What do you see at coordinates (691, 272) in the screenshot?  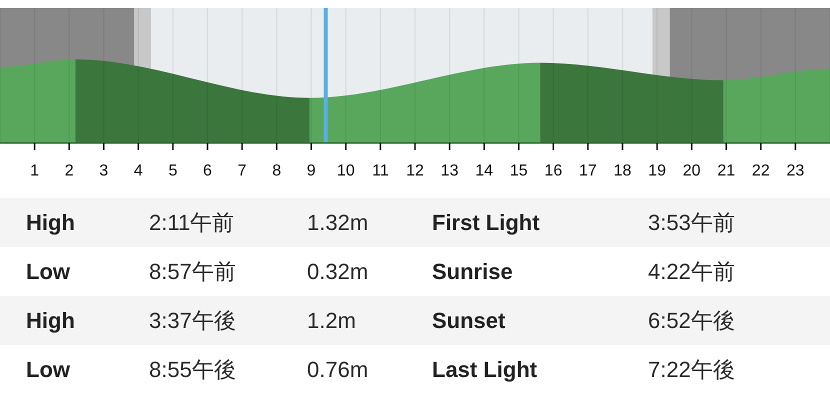 I see `text: 4:22午前` at bounding box center [691, 272].